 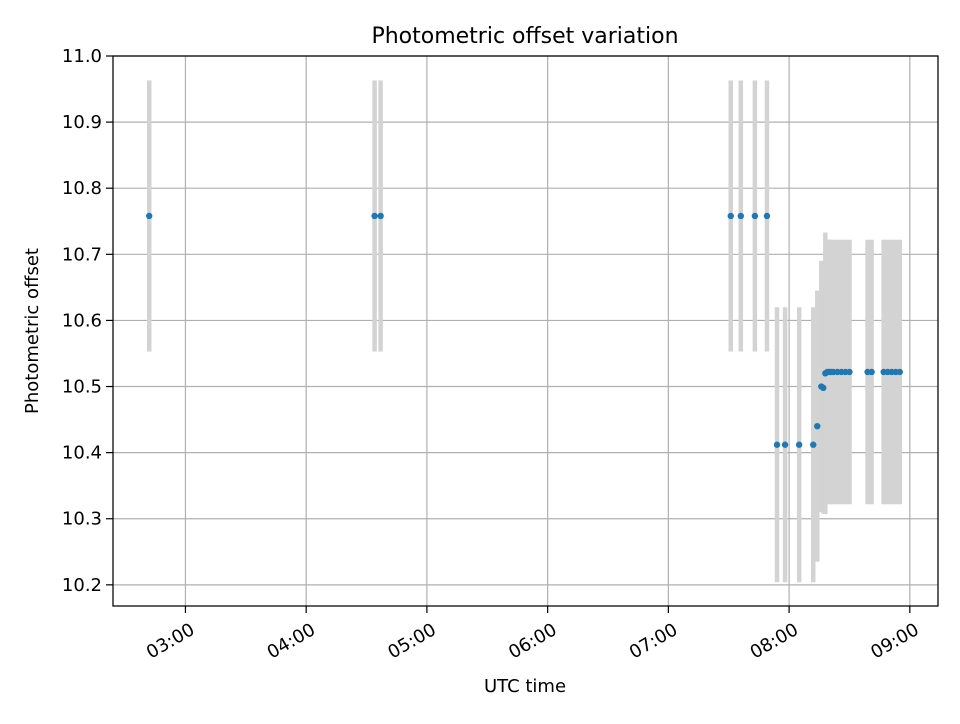 What do you see at coordinates (82, 56) in the screenshot?
I see `y-tick-label: 11.0` at bounding box center [82, 56].